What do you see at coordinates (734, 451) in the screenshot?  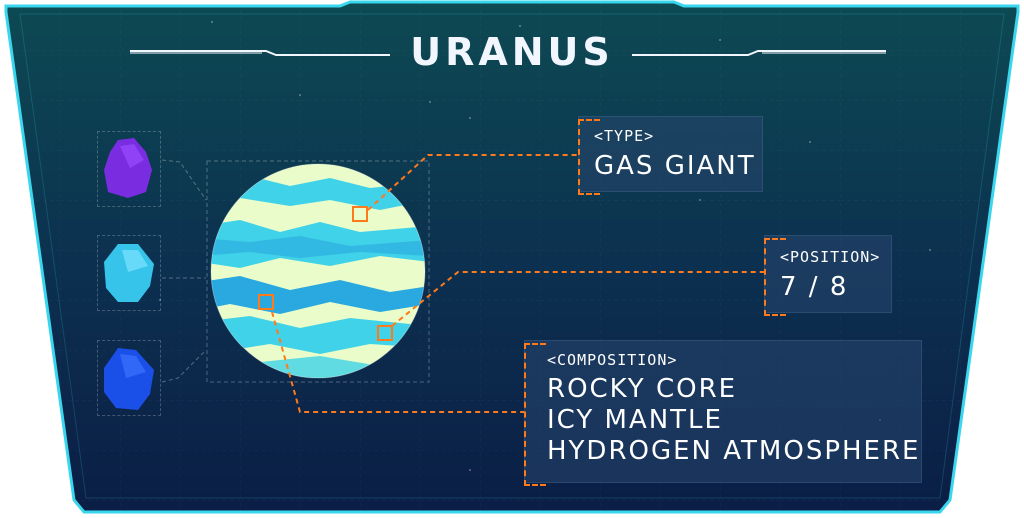 I see `composition-item: HYDROGEN ATMOSPHERE` at bounding box center [734, 451].